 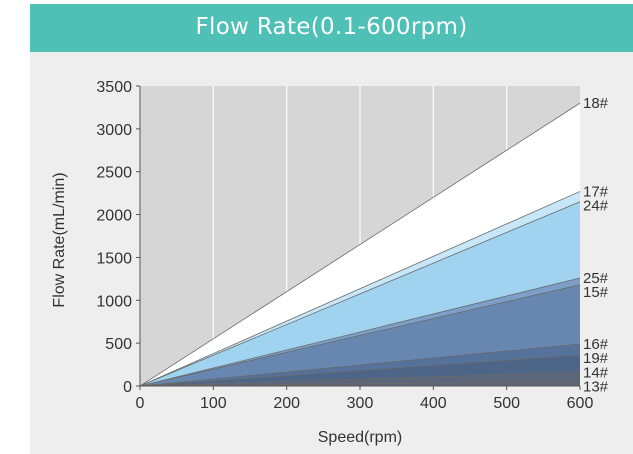 What do you see at coordinates (506, 403) in the screenshot?
I see `x-tick-label: 500` at bounding box center [506, 403].